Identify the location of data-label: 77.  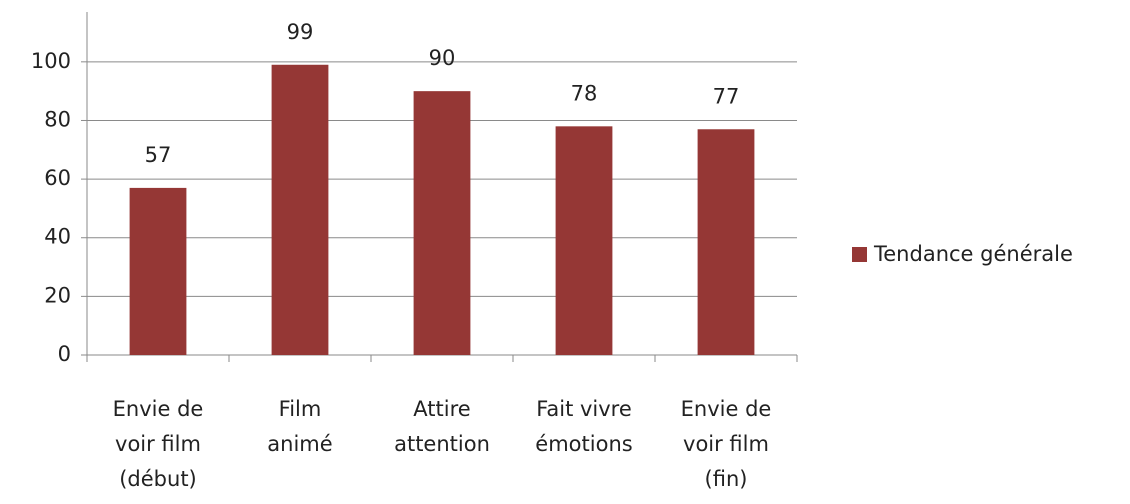
(726, 96).